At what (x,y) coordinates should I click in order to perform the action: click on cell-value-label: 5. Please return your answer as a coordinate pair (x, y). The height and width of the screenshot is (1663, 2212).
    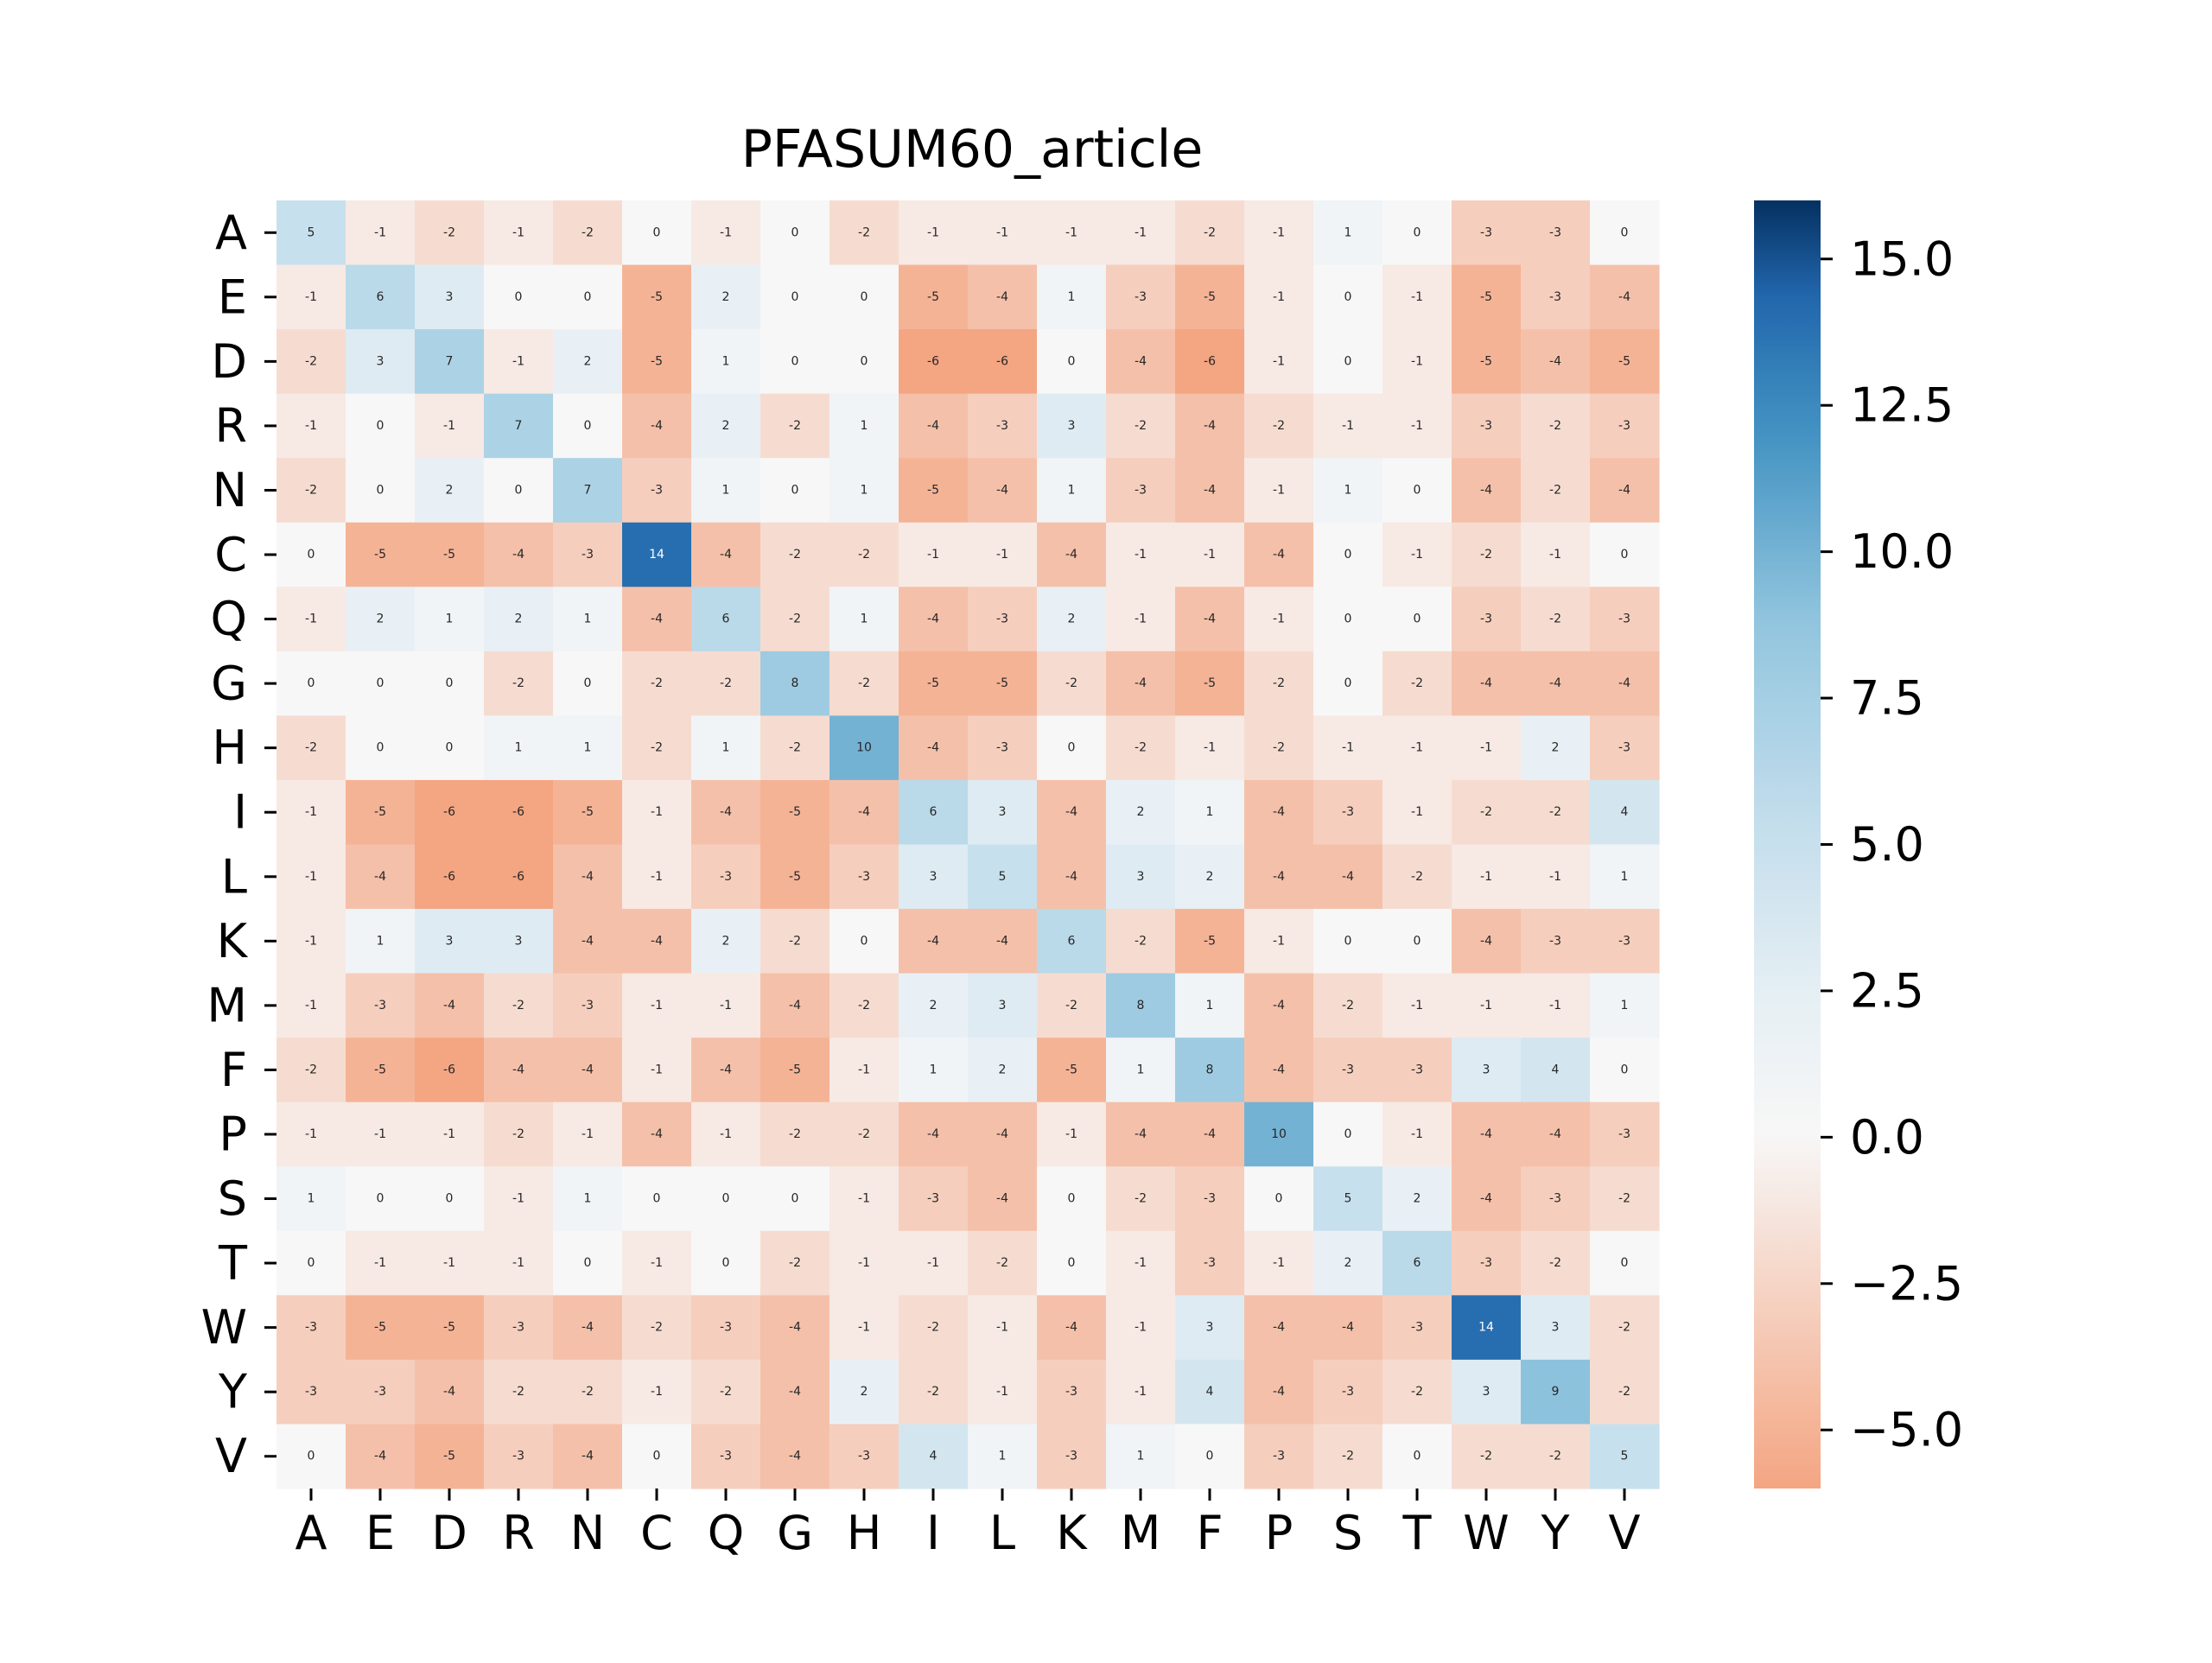
    Looking at the image, I should click on (311, 232).